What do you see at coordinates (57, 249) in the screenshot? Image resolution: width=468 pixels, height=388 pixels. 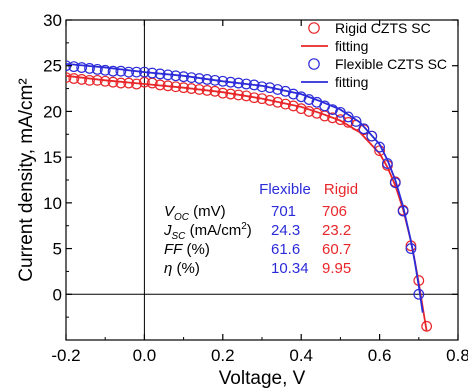 I see `y-tick-label: 5` at bounding box center [57, 249].